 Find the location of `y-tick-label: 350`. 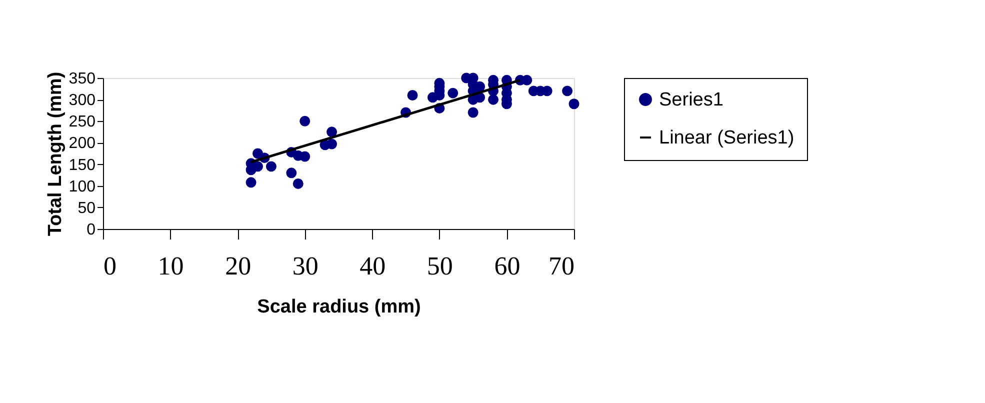

y-tick-label: 350 is located at coordinates (82, 79).